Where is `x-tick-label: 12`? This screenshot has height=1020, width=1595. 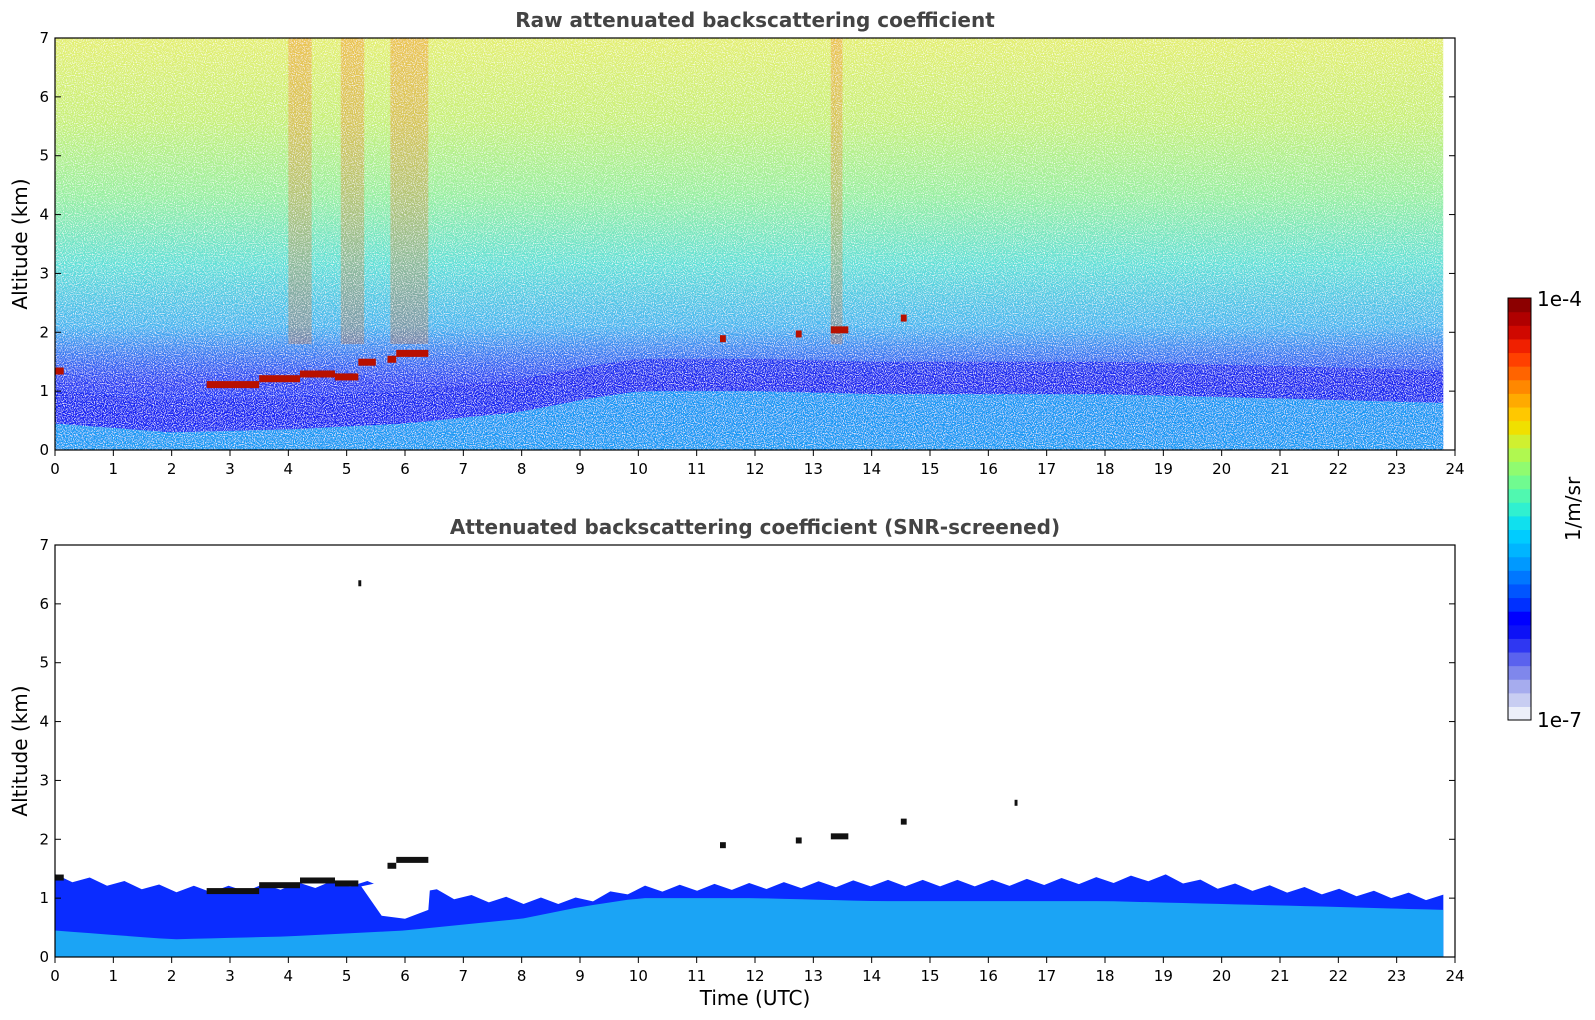
x-tick-label: 12 is located at coordinates (754, 469).